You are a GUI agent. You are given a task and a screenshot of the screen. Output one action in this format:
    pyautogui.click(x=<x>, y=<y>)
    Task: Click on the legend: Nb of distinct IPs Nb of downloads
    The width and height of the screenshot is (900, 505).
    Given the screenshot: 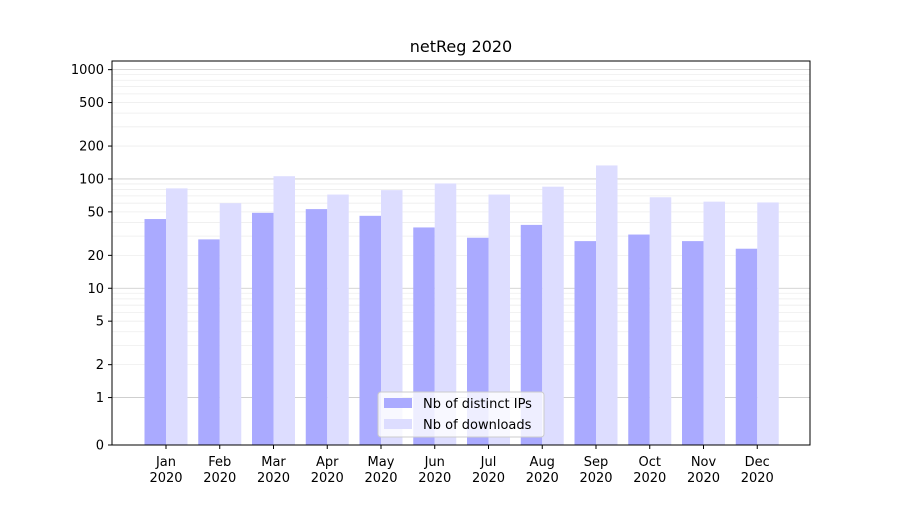 What is the action you would take?
    pyautogui.click(x=461, y=414)
    